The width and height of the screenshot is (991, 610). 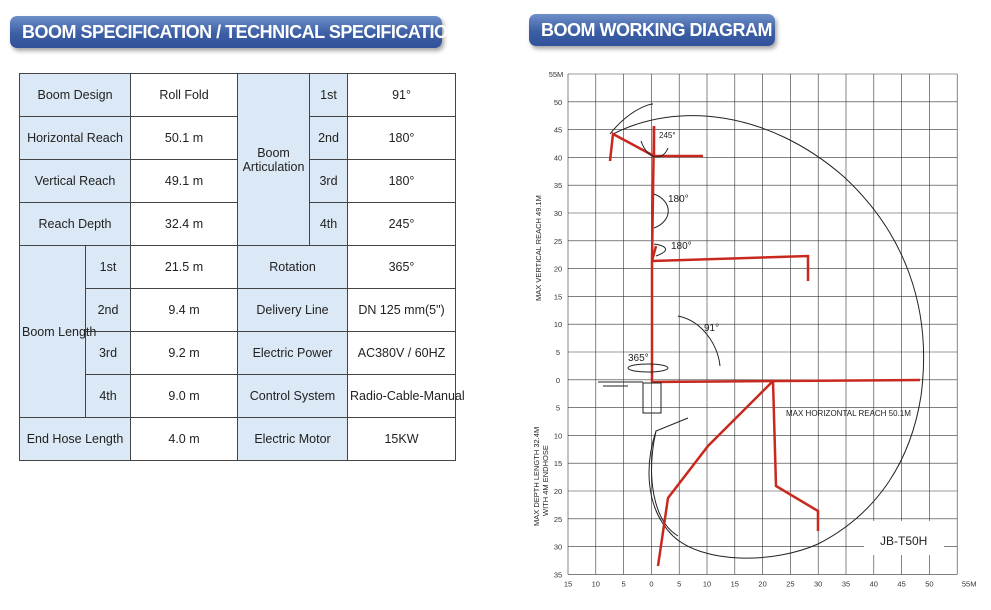 I want to click on y-axis-top-label: 55M, so click(x=556, y=74).